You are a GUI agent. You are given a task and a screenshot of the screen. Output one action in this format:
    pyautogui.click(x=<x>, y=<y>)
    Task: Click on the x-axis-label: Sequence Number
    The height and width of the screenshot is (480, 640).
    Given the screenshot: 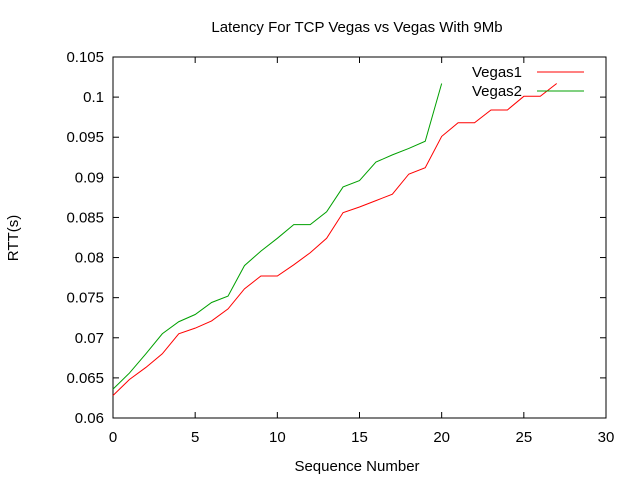 What is the action you would take?
    pyautogui.click(x=356, y=466)
    